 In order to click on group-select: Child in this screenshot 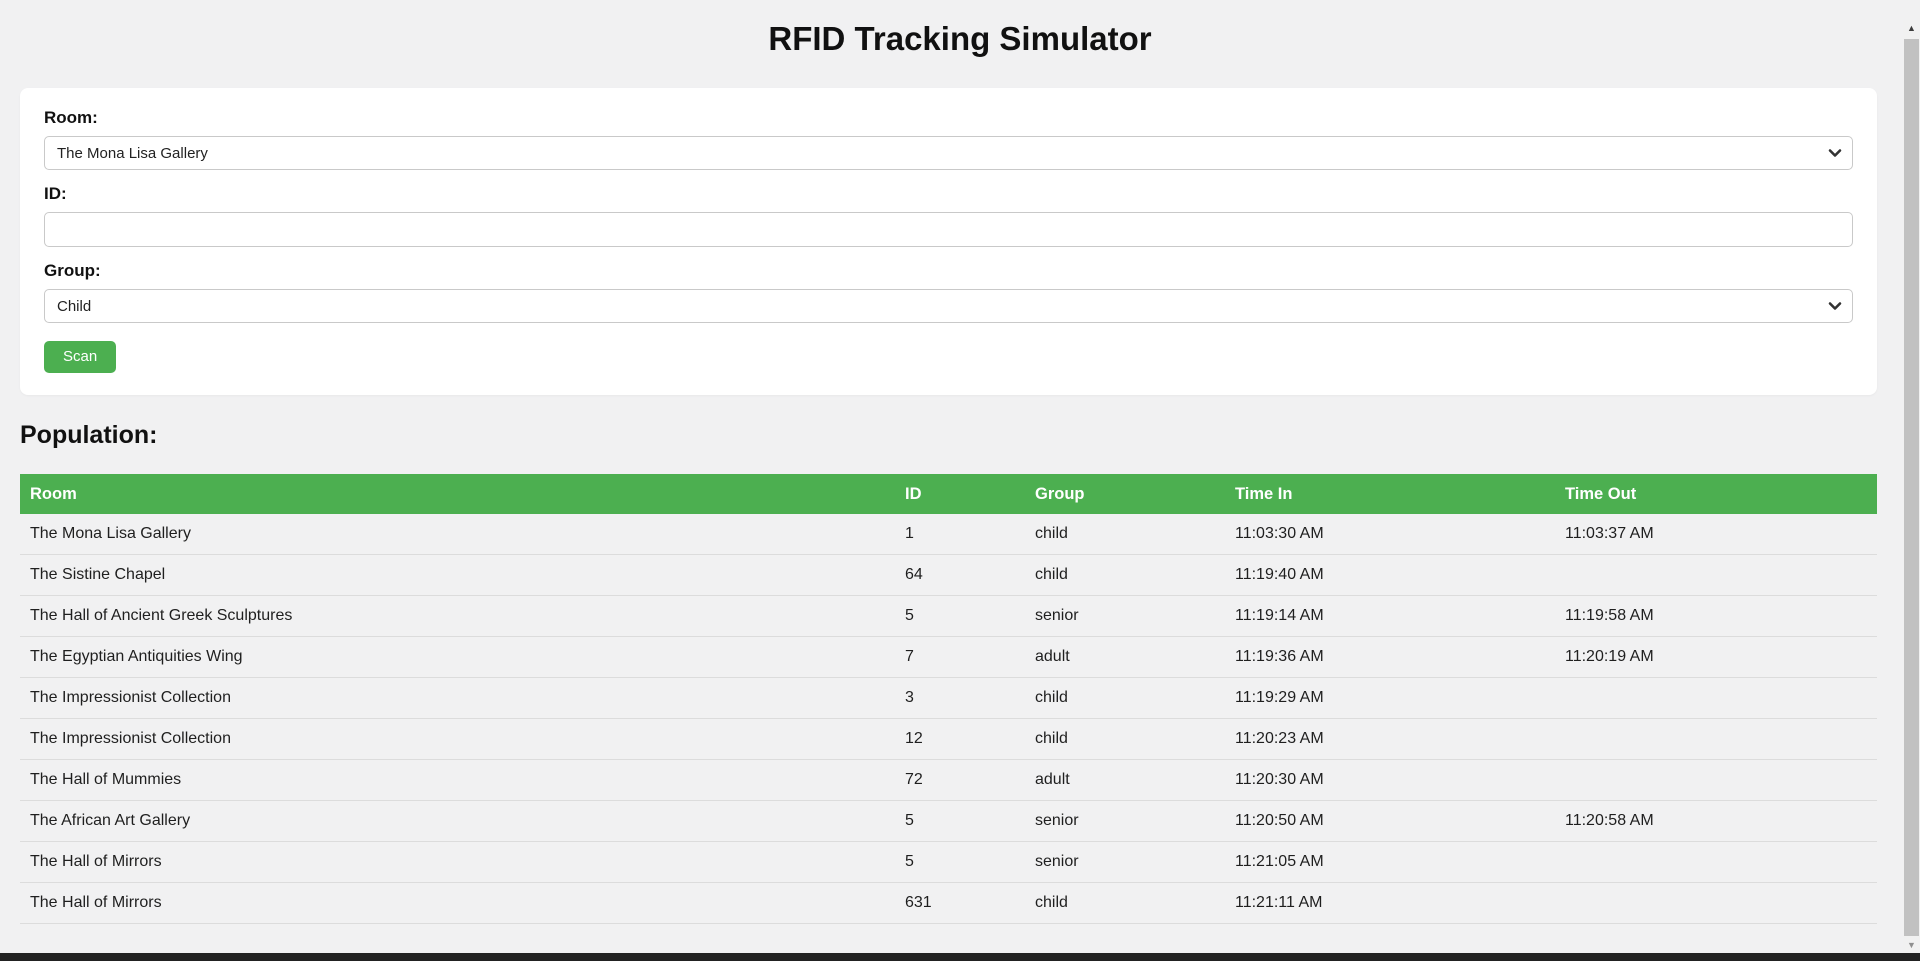, I will do `click(948, 306)`.